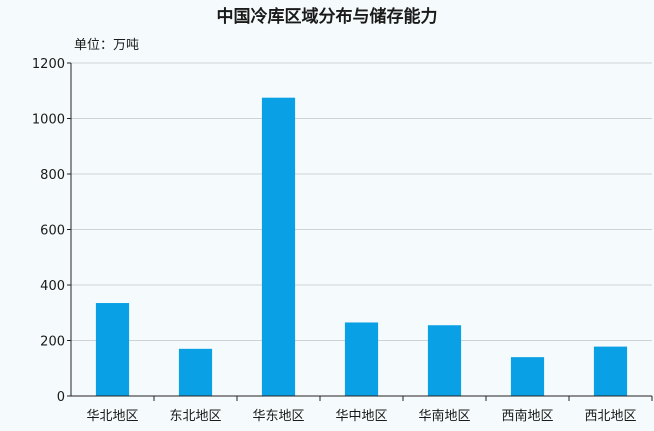 The image size is (654, 431). What do you see at coordinates (52, 286) in the screenshot?
I see `y-tick-label: 400` at bounding box center [52, 286].